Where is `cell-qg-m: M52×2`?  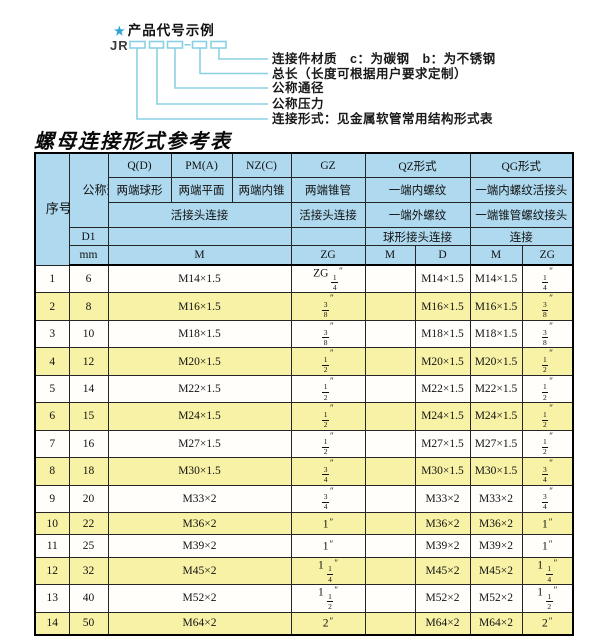
cell-qg-m: M52×2 is located at coordinates (496, 598).